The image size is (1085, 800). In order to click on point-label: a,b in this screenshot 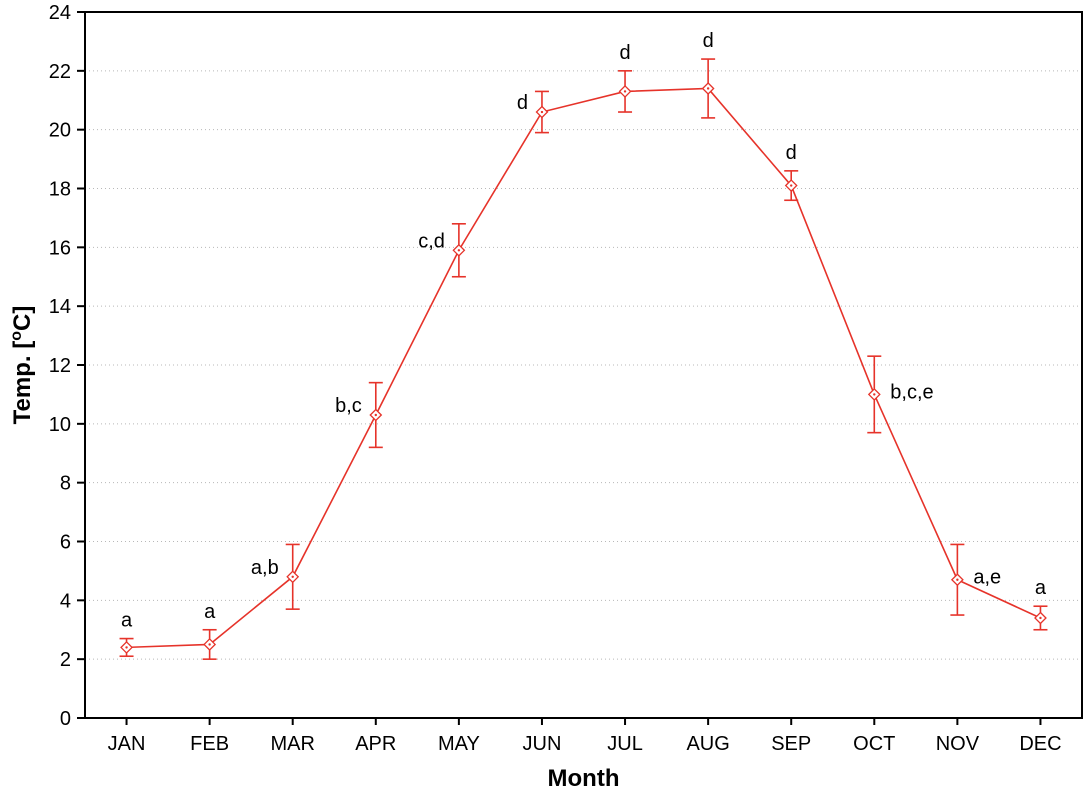, I will do `click(265, 568)`.